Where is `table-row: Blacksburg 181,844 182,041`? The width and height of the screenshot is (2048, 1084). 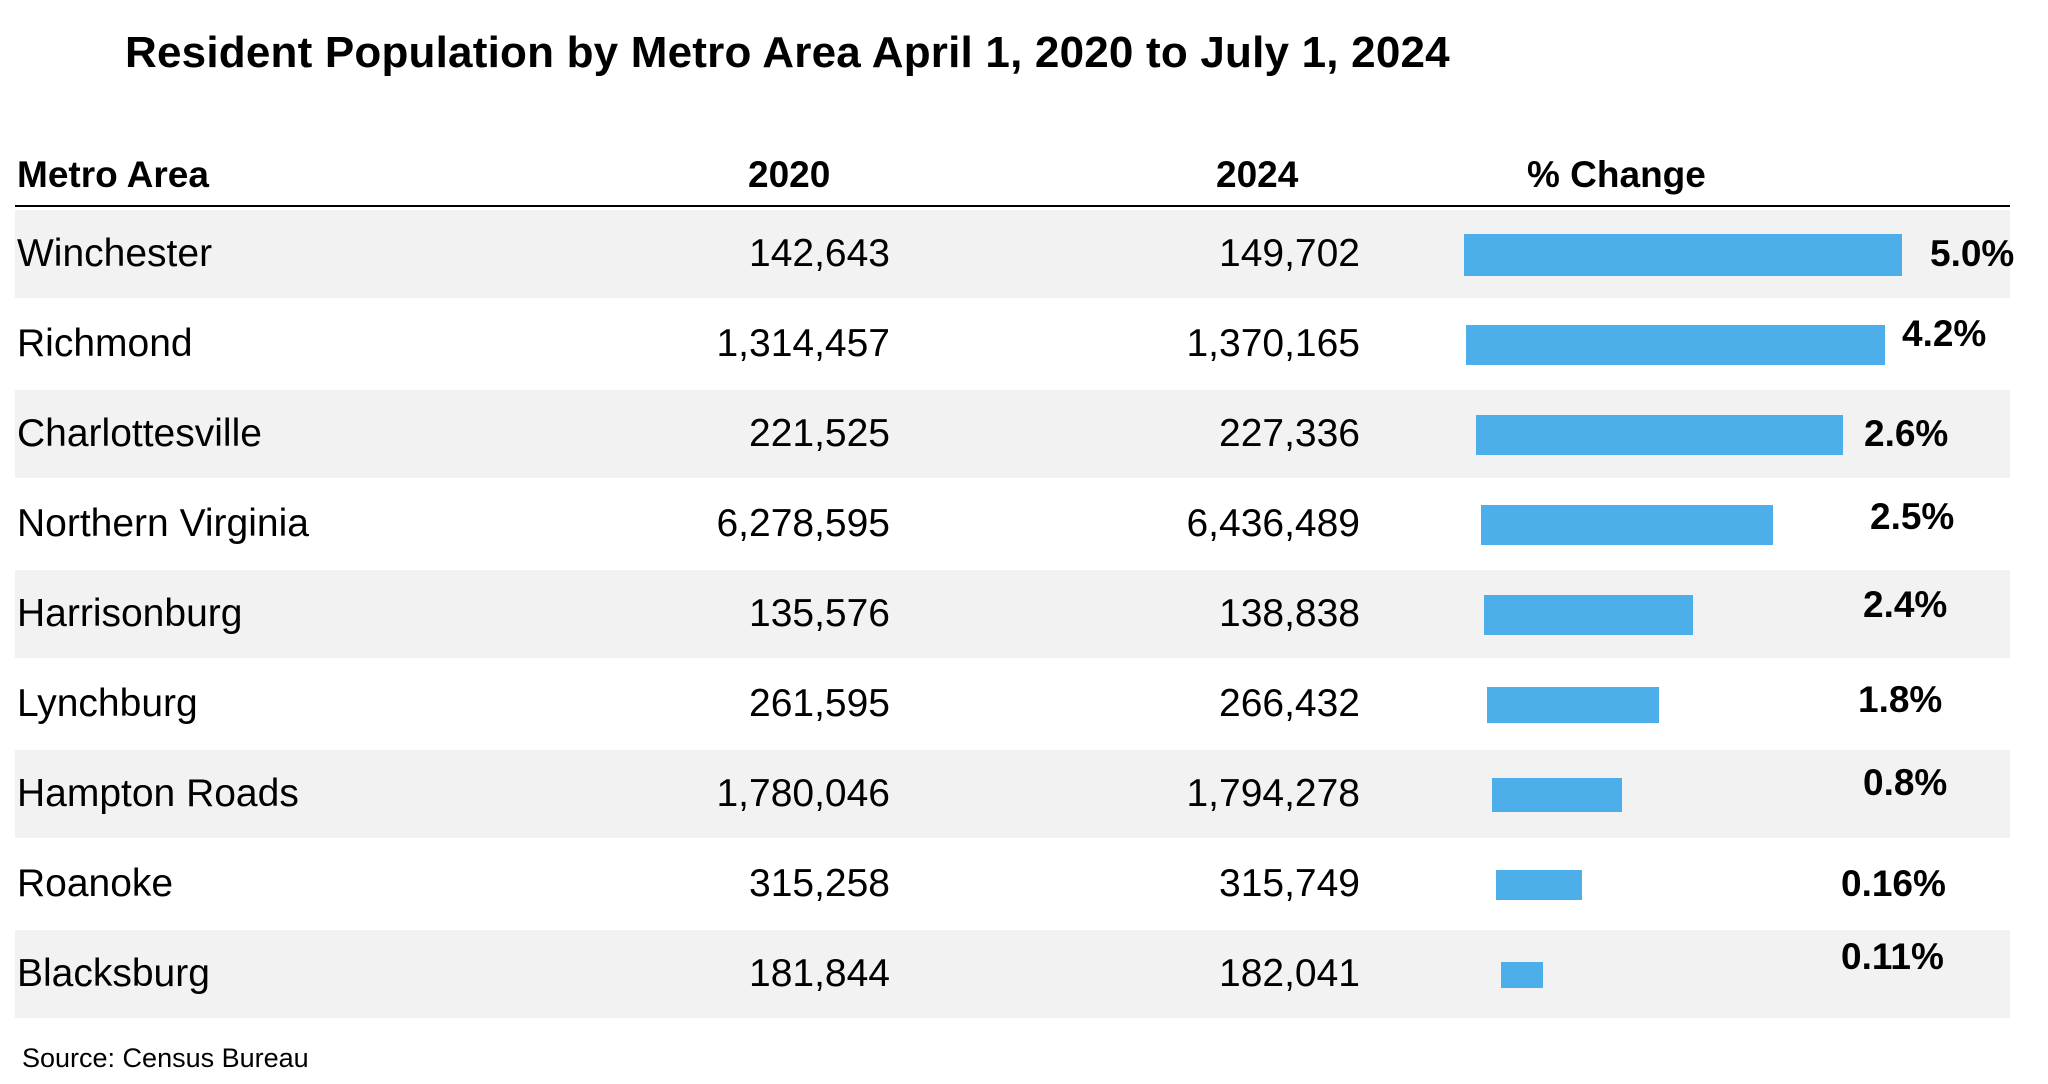 table-row: Blacksburg 181,844 182,041 is located at coordinates (1012, 974).